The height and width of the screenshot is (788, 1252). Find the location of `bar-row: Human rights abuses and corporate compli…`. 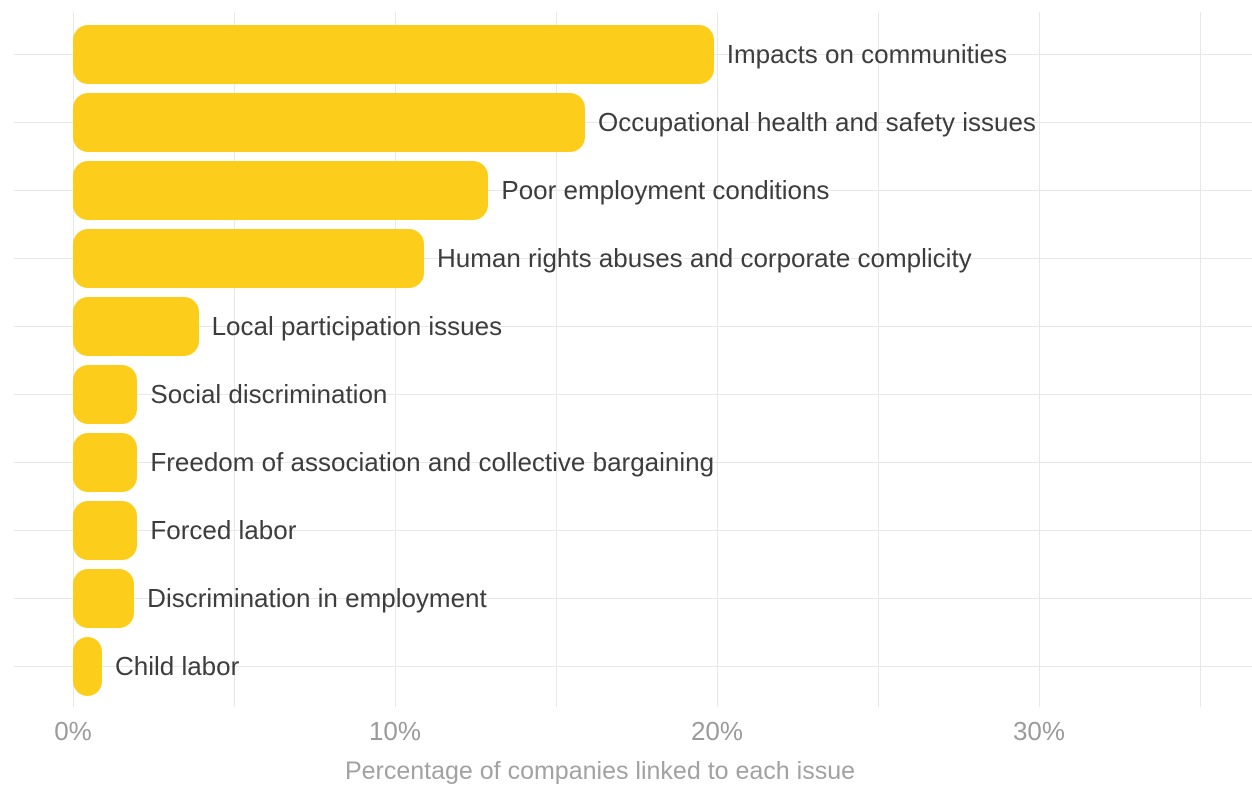

bar-row: Human rights abuses and corporate compli… is located at coordinates (522, 258).